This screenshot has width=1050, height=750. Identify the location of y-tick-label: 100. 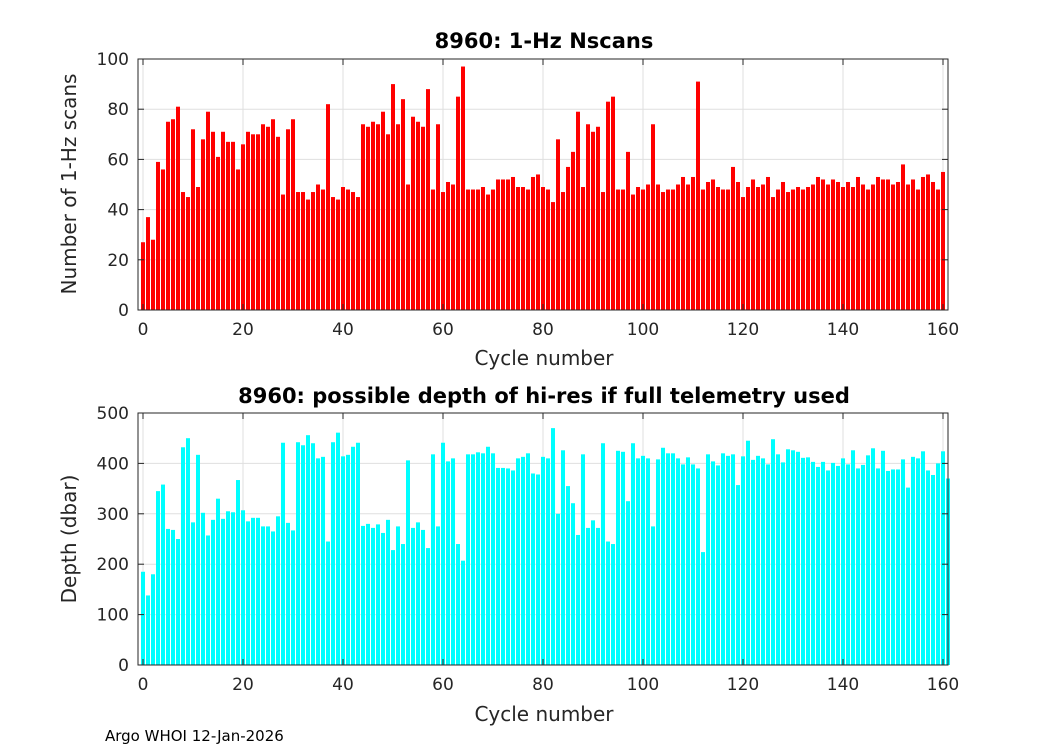
(113, 60).